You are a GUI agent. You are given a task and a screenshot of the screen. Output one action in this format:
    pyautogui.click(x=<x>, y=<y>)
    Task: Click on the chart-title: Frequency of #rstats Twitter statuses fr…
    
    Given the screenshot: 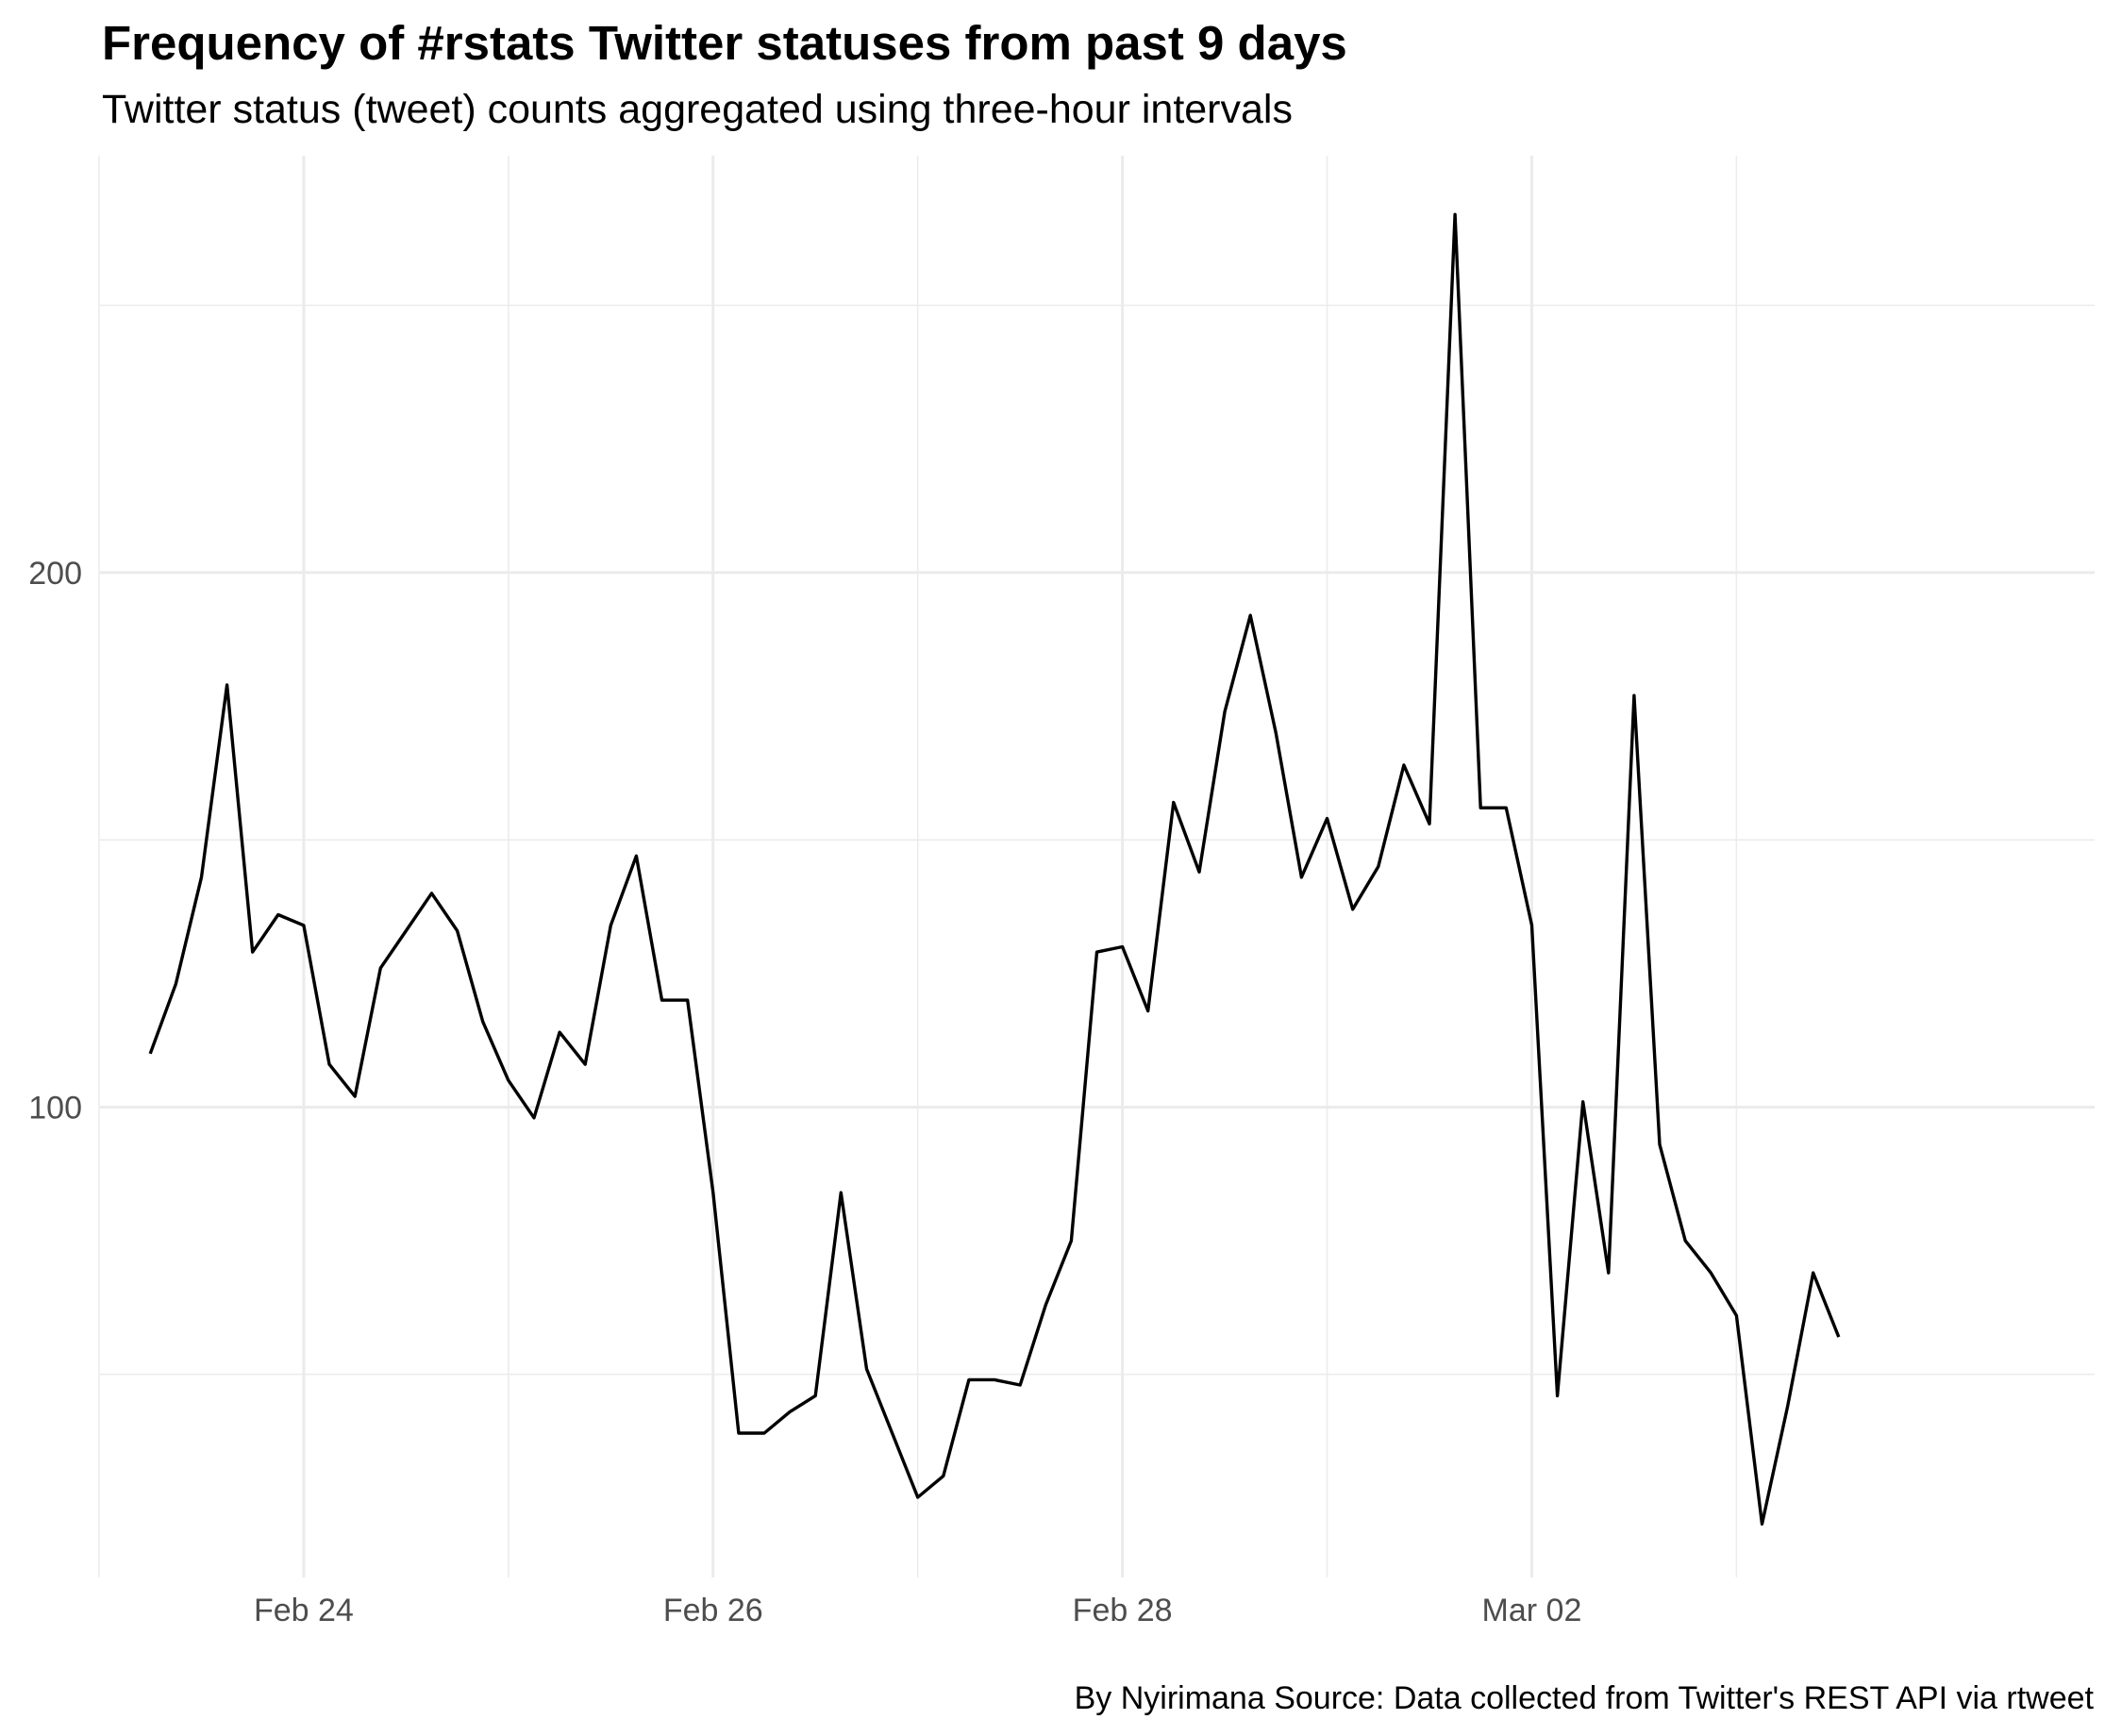 What is the action you would take?
    pyautogui.click(x=724, y=43)
    